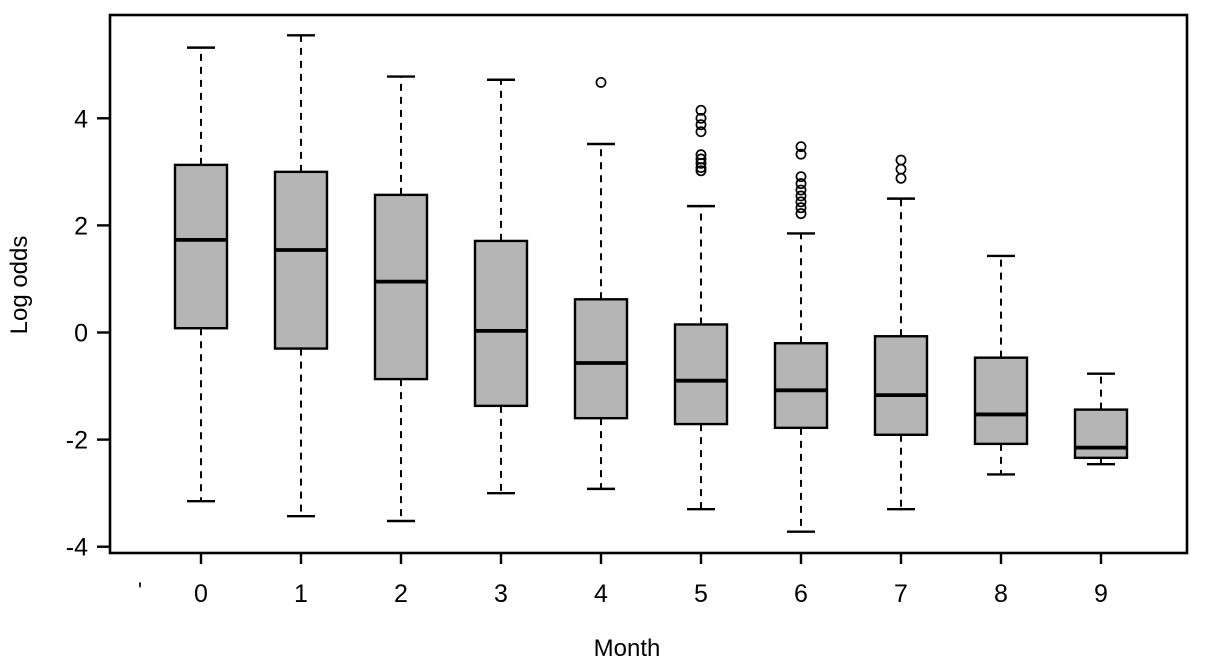 This screenshot has width=1220, height=670. Describe the element at coordinates (601, 594) in the screenshot. I see `x-tick-label: 4` at that location.